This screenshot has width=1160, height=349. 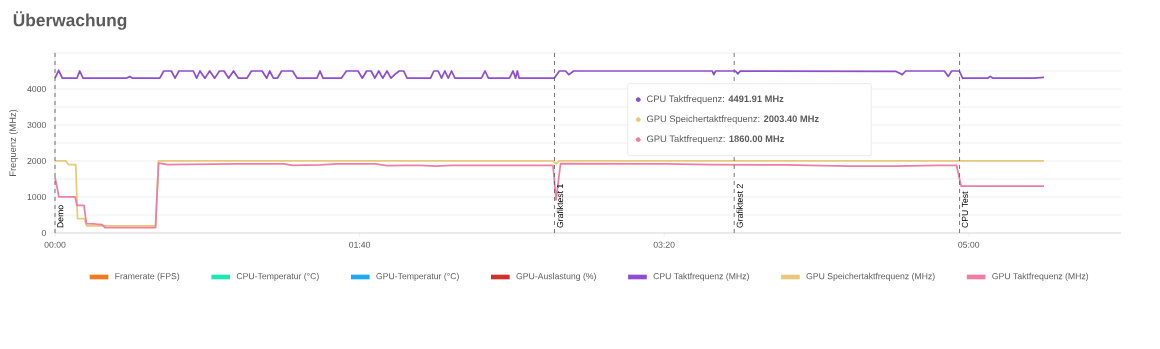 What do you see at coordinates (36, 125) in the screenshot?
I see `y-tick-label: 3000` at bounding box center [36, 125].